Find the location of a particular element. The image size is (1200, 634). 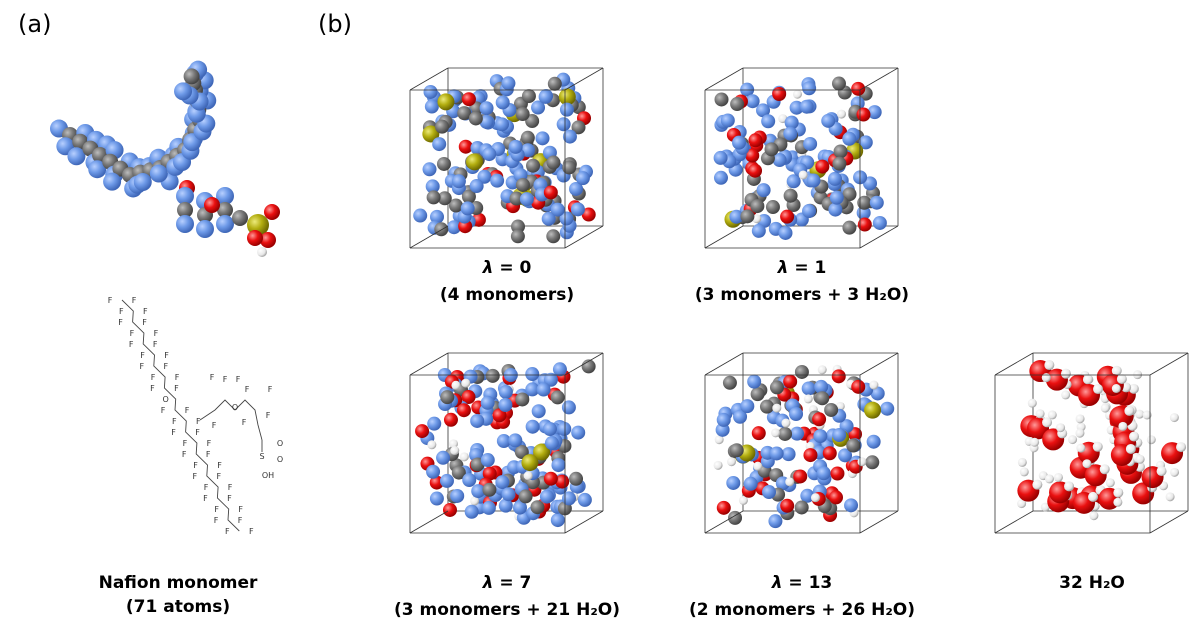

box-caption: (4 monomers) is located at coordinates (507, 295).